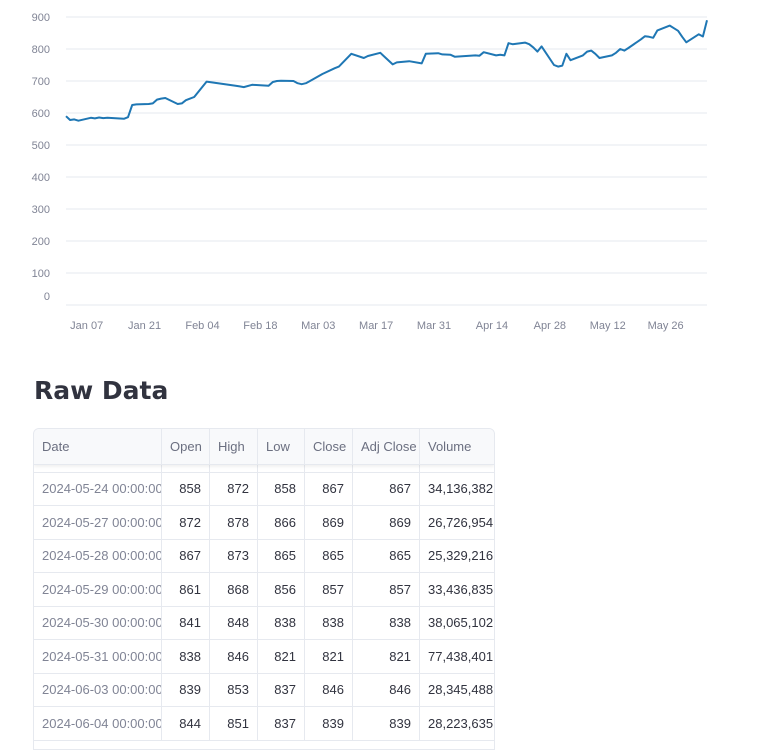 The image size is (780, 750). What do you see at coordinates (98, 622) in the screenshot?
I see `cell-date: 2024-05-30 00:00:00` at bounding box center [98, 622].